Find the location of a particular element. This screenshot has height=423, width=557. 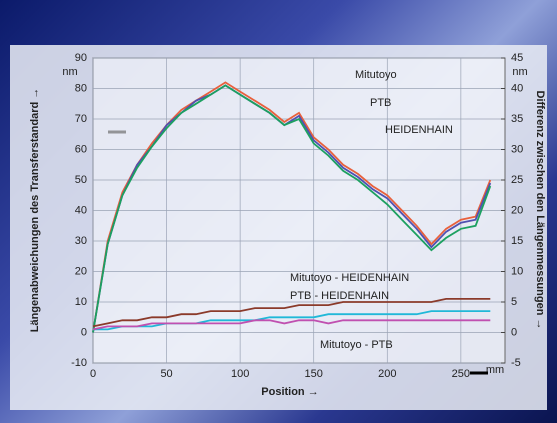

y2-tick-label: 45 is located at coordinates (517, 58).